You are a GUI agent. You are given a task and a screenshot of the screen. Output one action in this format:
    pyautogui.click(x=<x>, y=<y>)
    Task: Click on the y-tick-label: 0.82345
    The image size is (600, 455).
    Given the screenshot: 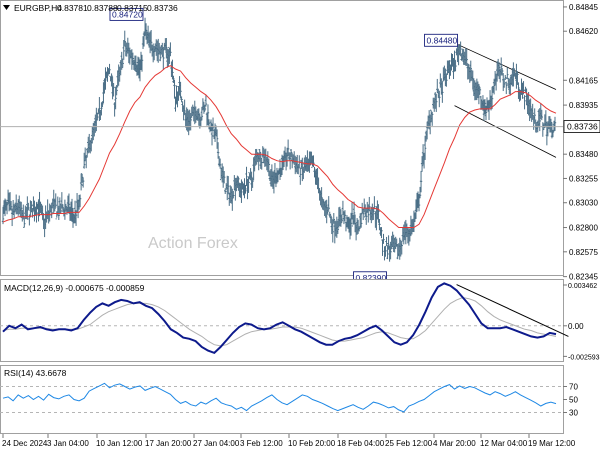 What is the action you would take?
    pyautogui.click(x=583, y=277)
    